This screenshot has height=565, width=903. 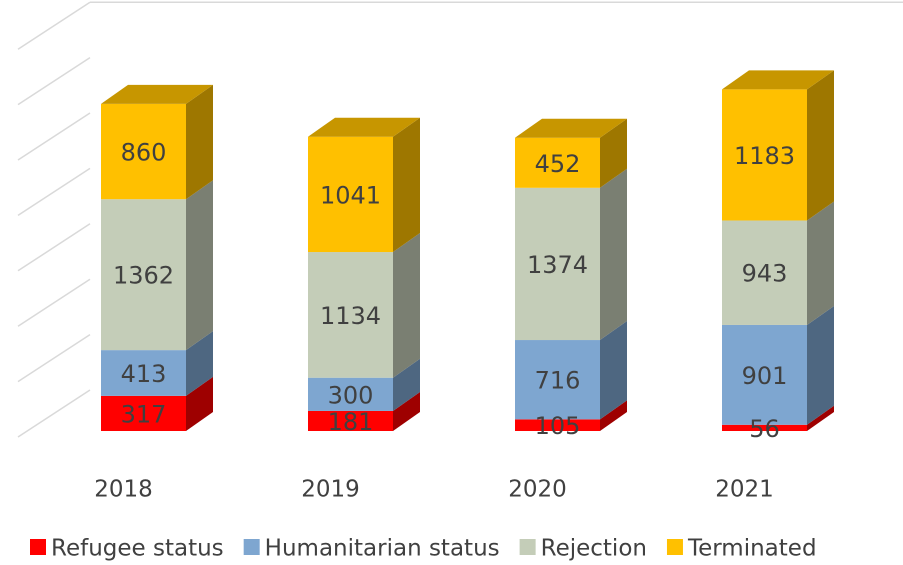 I want to click on value-label: 1134, so click(x=350, y=316).